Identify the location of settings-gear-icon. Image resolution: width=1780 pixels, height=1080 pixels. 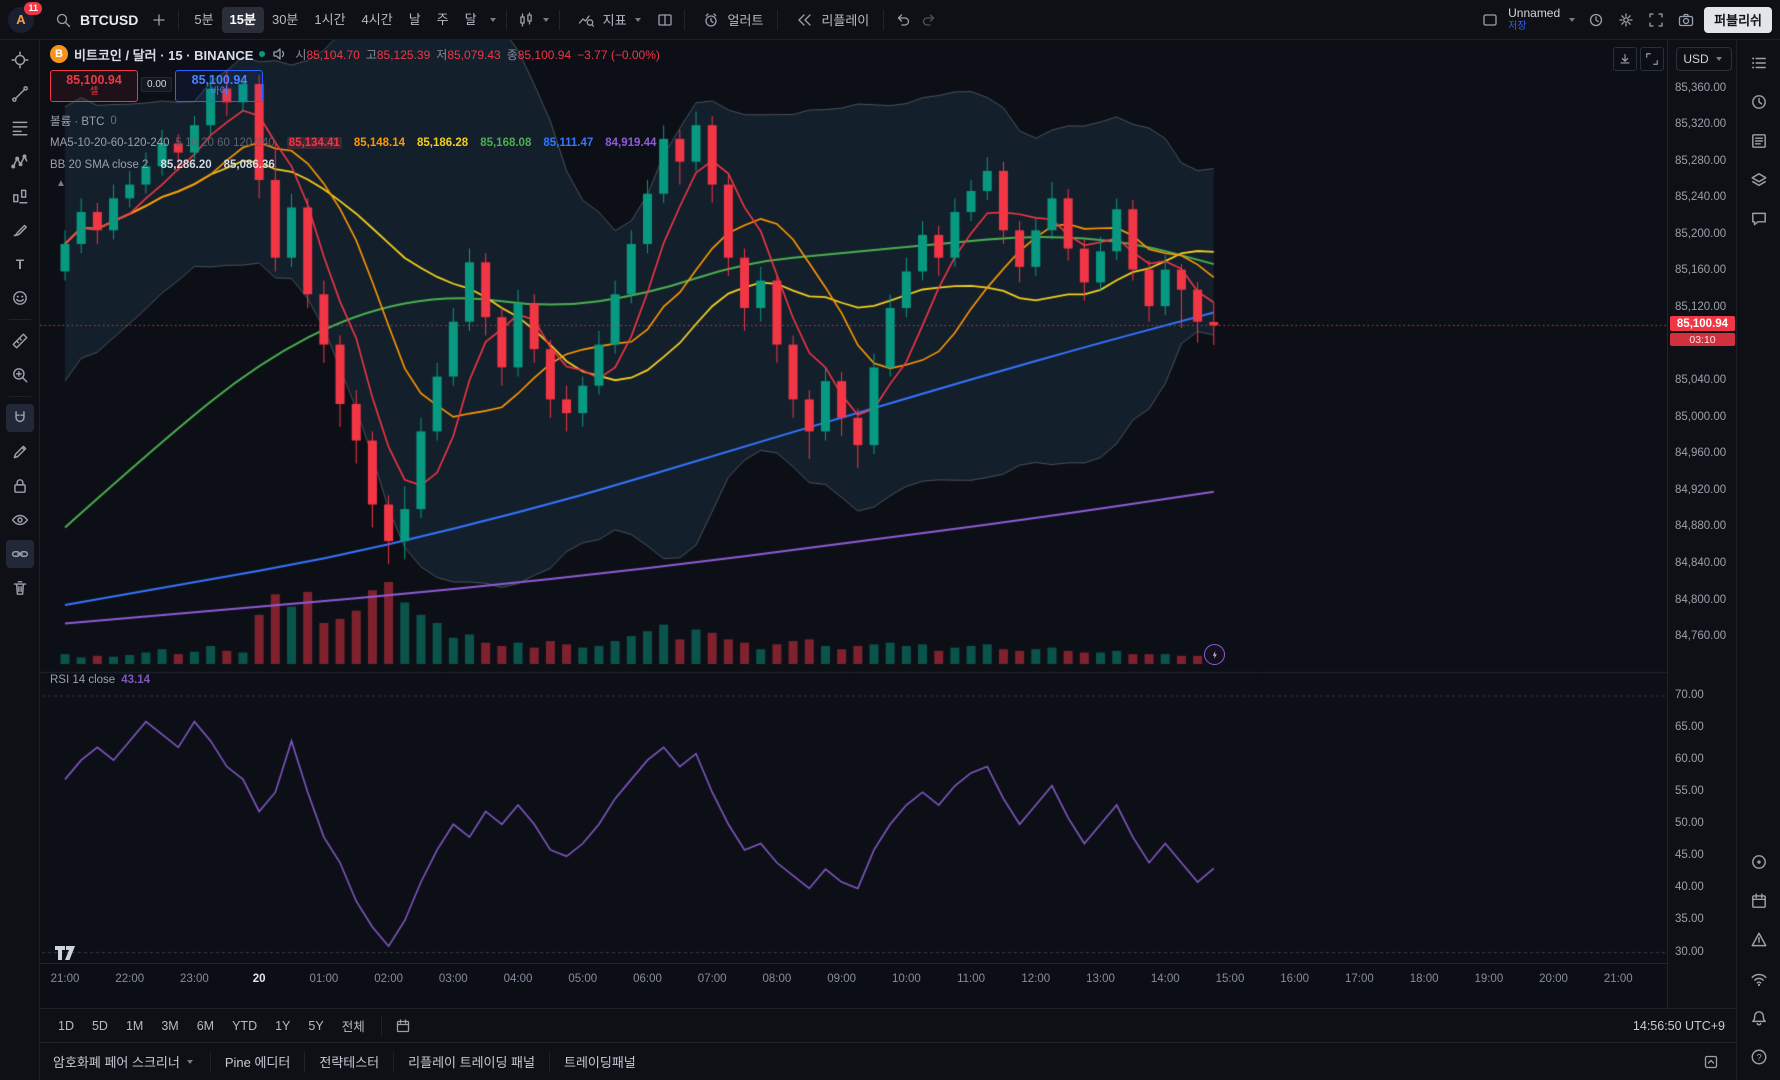
(1626, 20).